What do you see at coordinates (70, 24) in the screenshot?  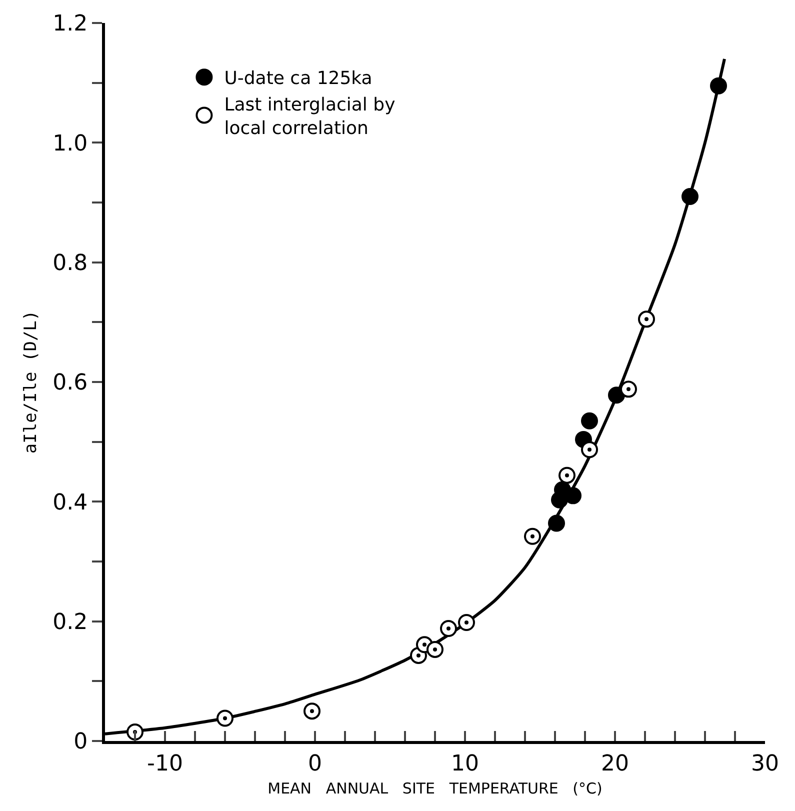 I see `y-tick-label: 1.2` at bounding box center [70, 24].